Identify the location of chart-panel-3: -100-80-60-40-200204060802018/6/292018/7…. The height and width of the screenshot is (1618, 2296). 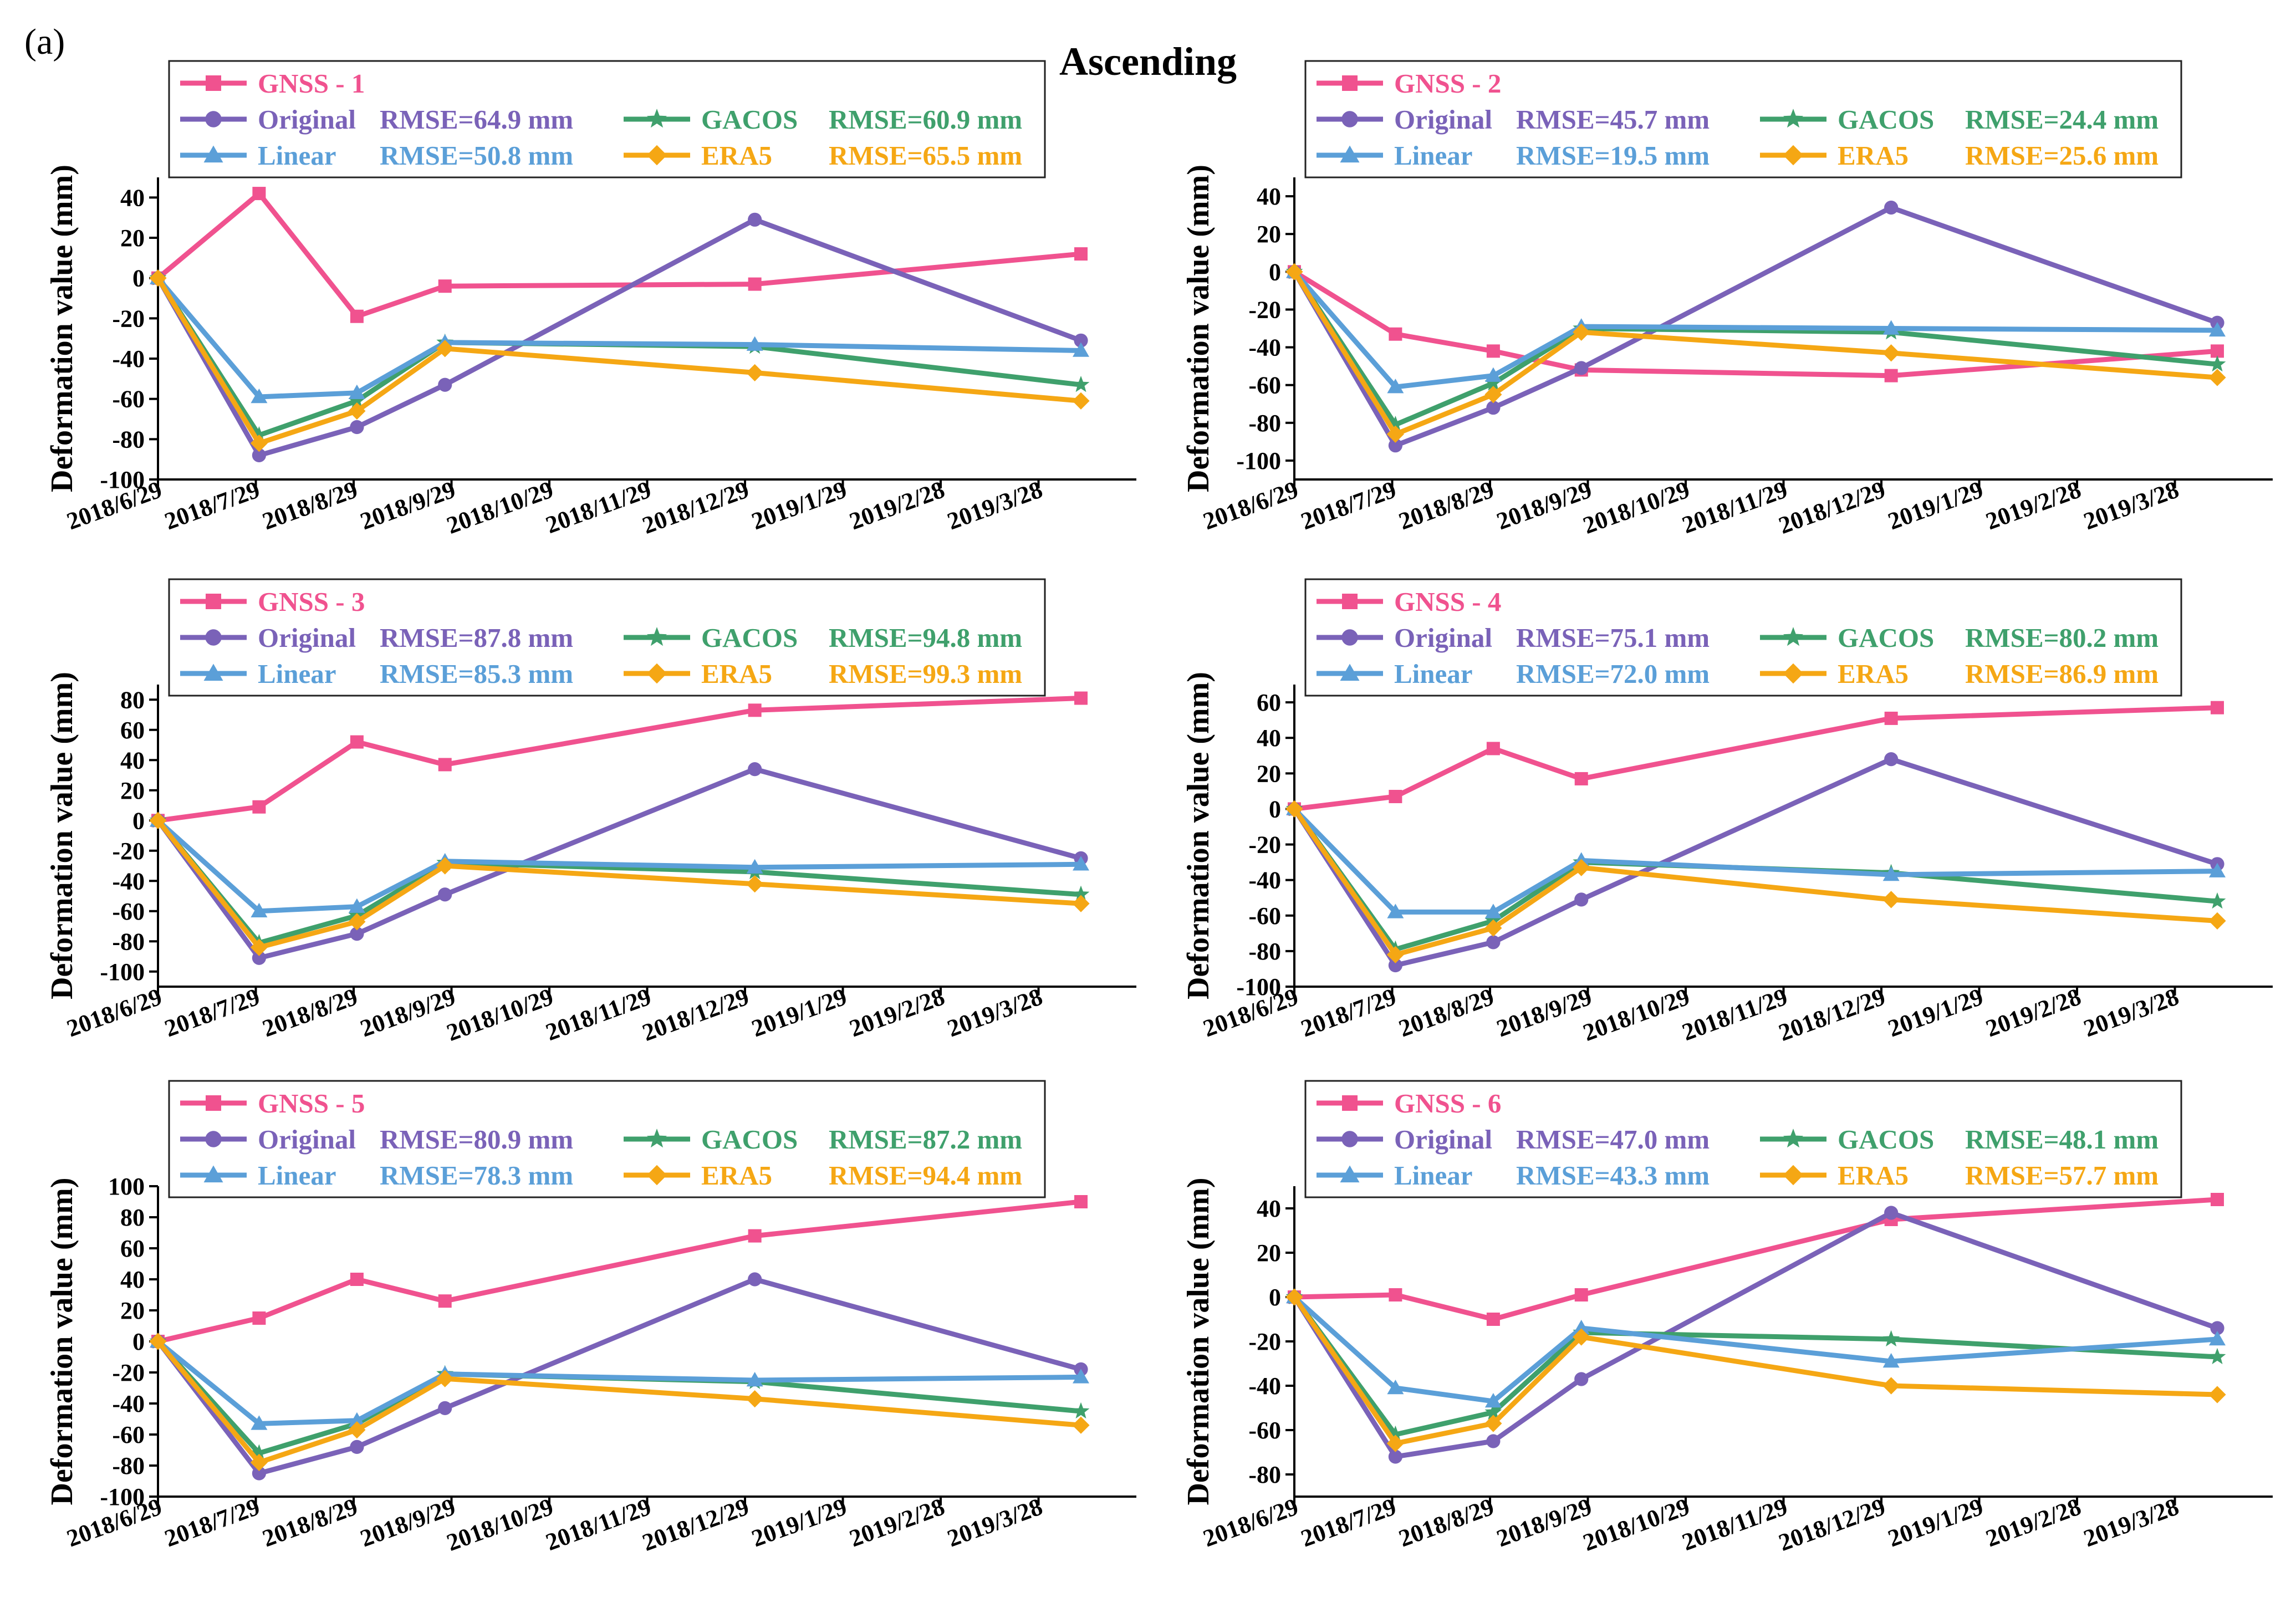
(590, 812).